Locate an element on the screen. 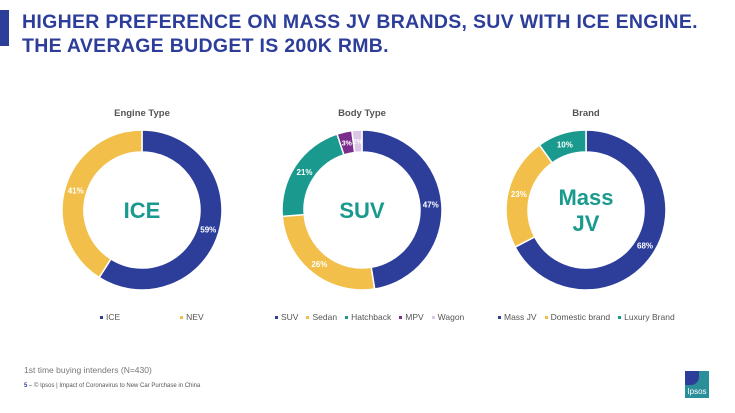  data-label: 21% is located at coordinates (305, 172).